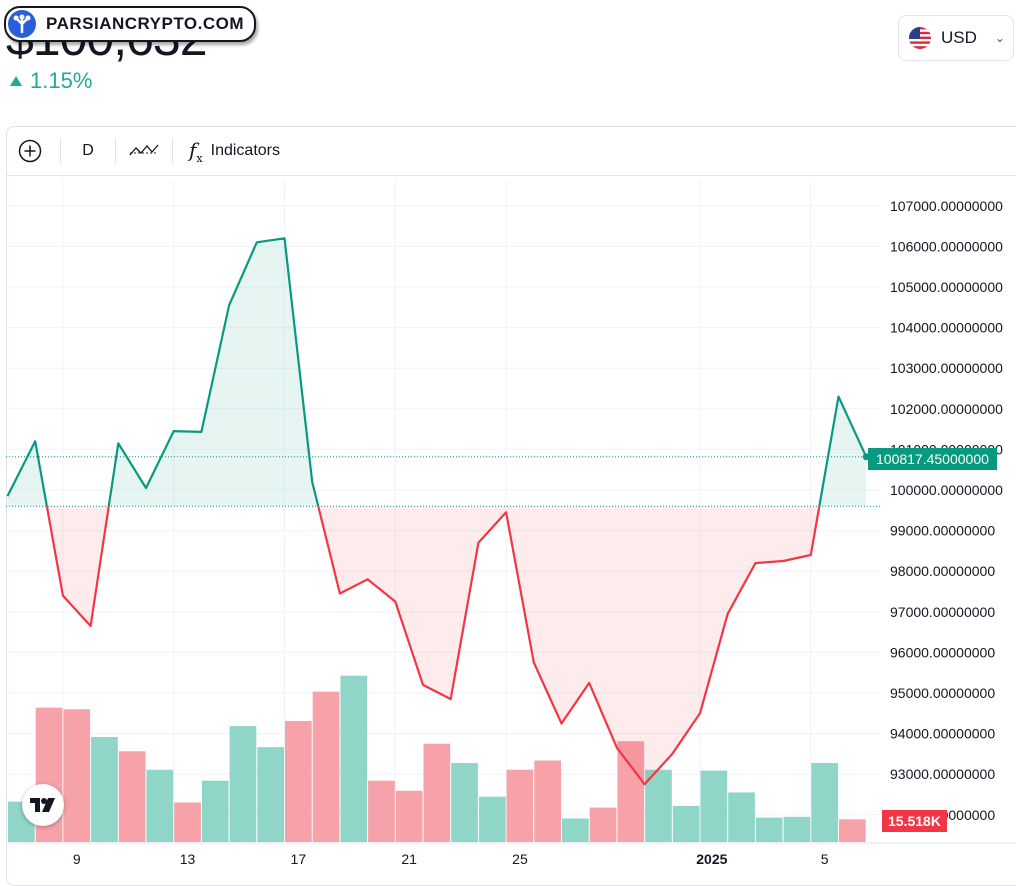 This screenshot has height=886, width=1016. I want to click on y-tick-label: 95000.00000000, so click(942, 693).